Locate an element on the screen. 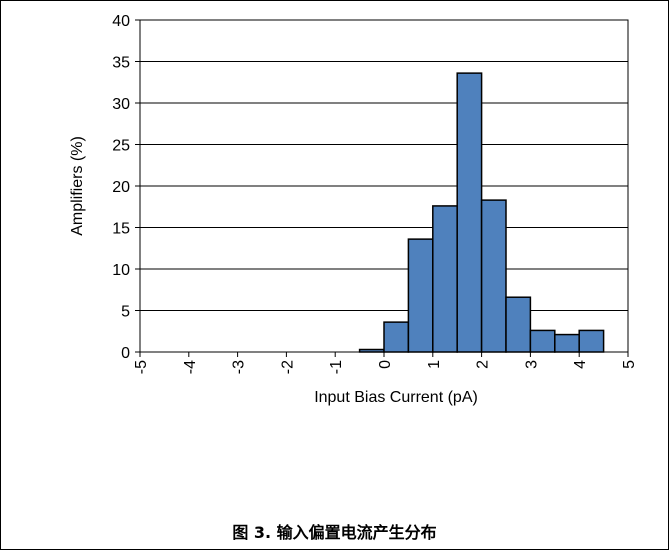 The width and height of the screenshot is (669, 550). x-tick-label: 4 is located at coordinates (580, 364).